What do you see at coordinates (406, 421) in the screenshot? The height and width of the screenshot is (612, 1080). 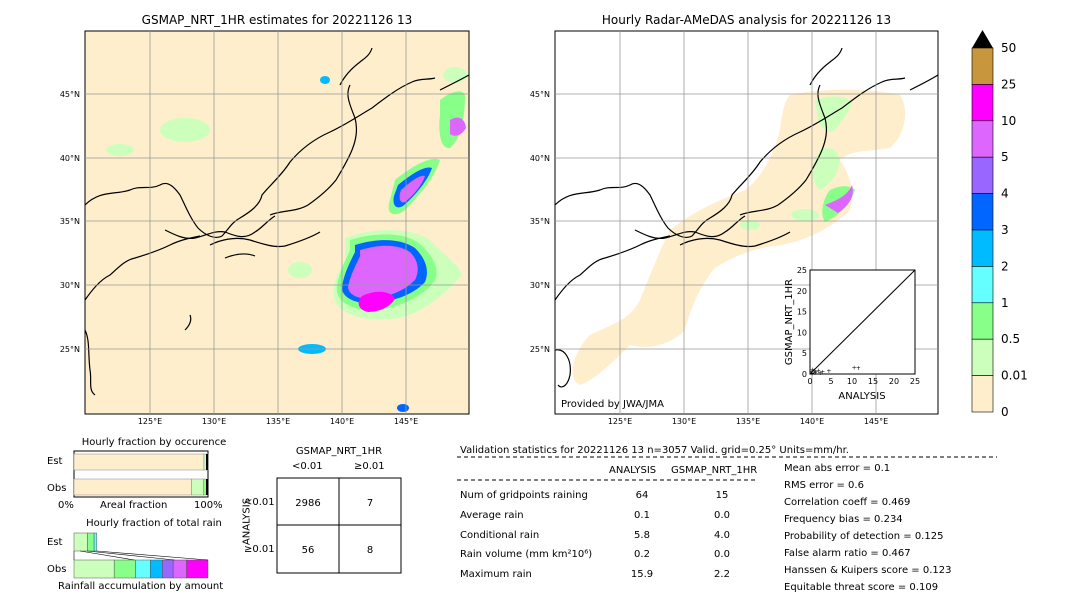 I see `left-lon-145: 145°E` at bounding box center [406, 421].